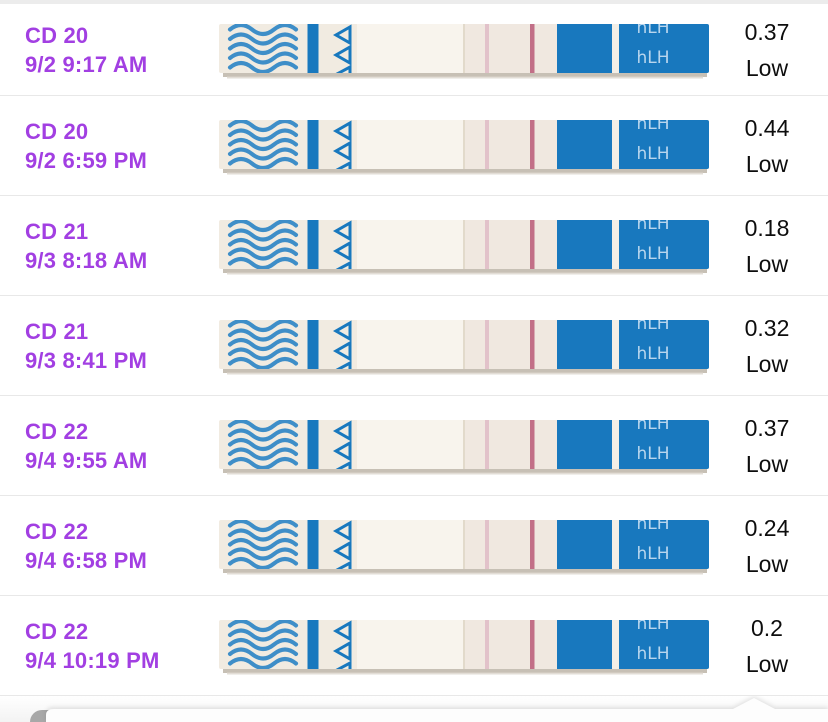 The height and width of the screenshot is (722, 828). Describe the element at coordinates (86, 64) in the screenshot. I see `datetime-label: 9/2 9:17 AM` at that location.